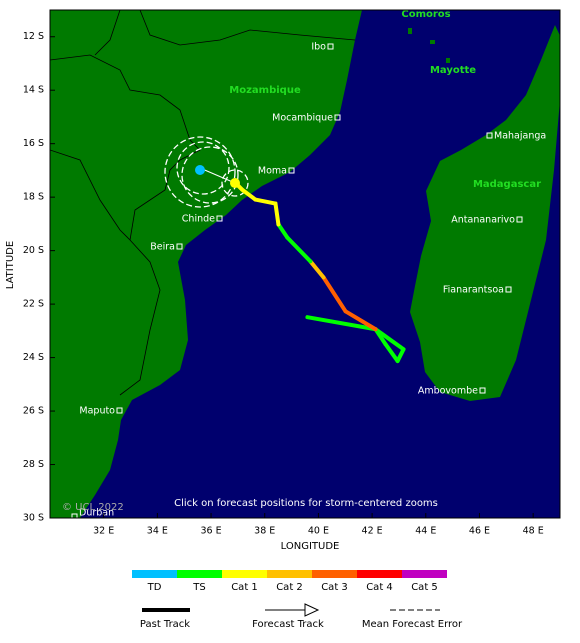  I want to click on legend-label: Cat 4, so click(379, 587).